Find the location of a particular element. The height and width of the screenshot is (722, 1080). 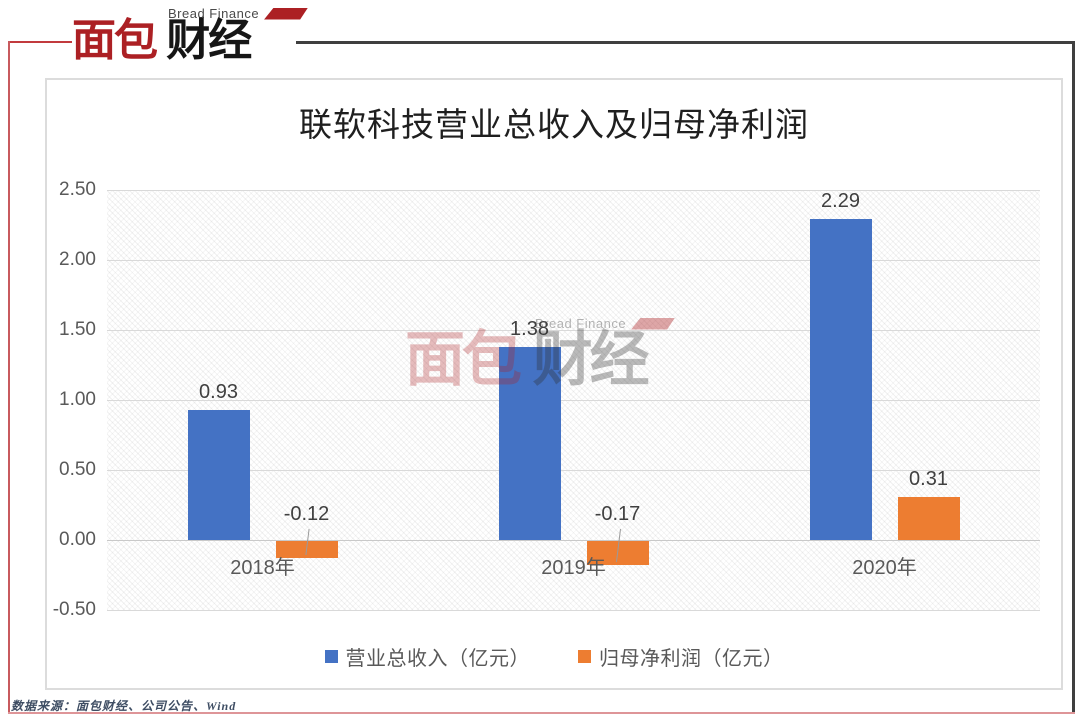

chart-legend: 营业总收入（亿元） 归母净利润（亿元） is located at coordinates (554, 656).